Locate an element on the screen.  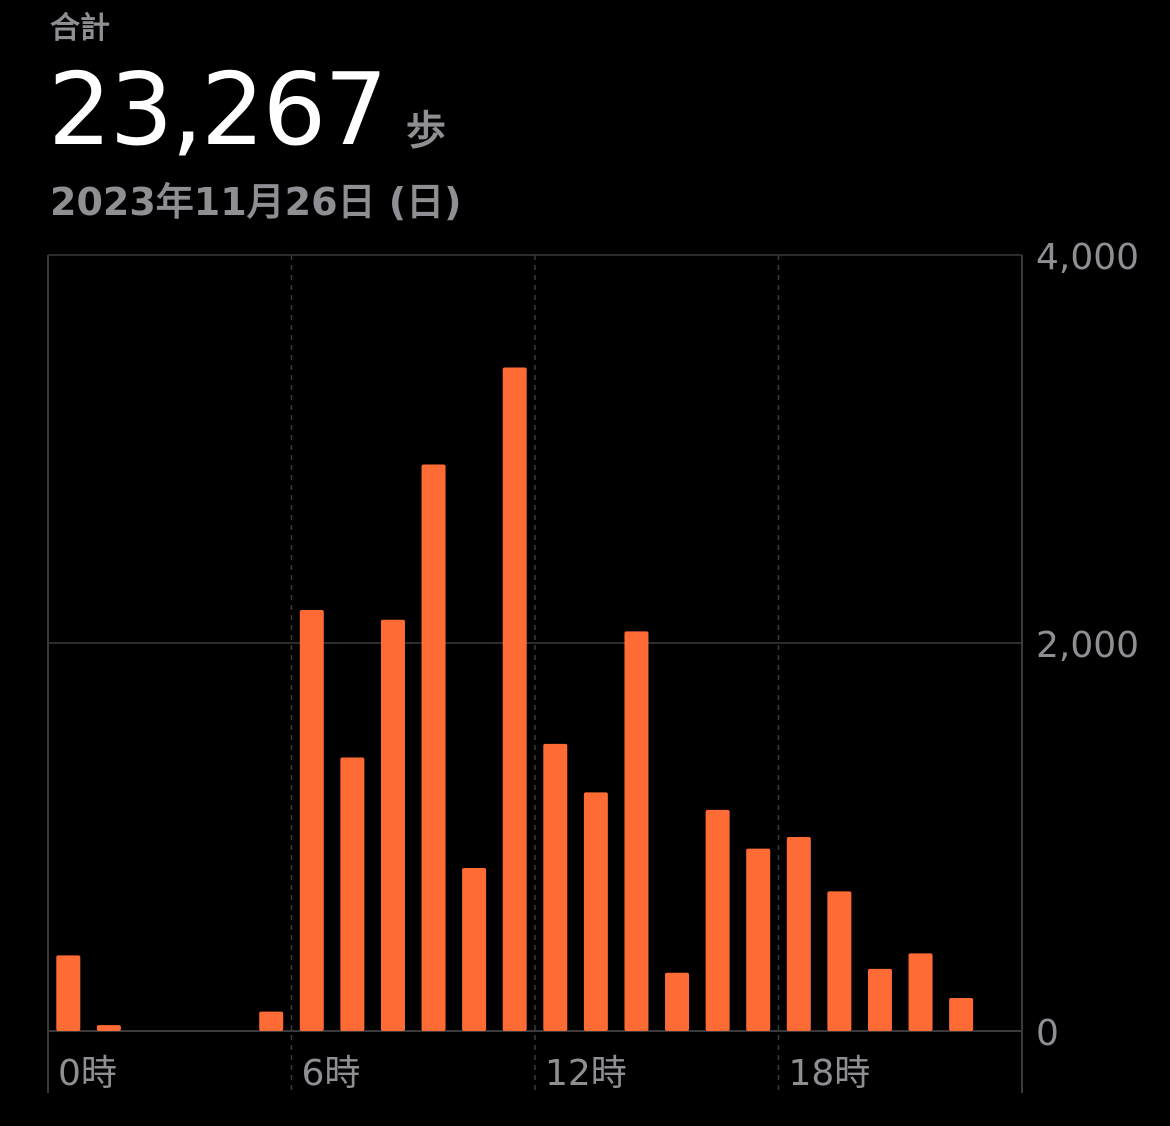
x-tick-label: 0時 is located at coordinates (87, 1073).